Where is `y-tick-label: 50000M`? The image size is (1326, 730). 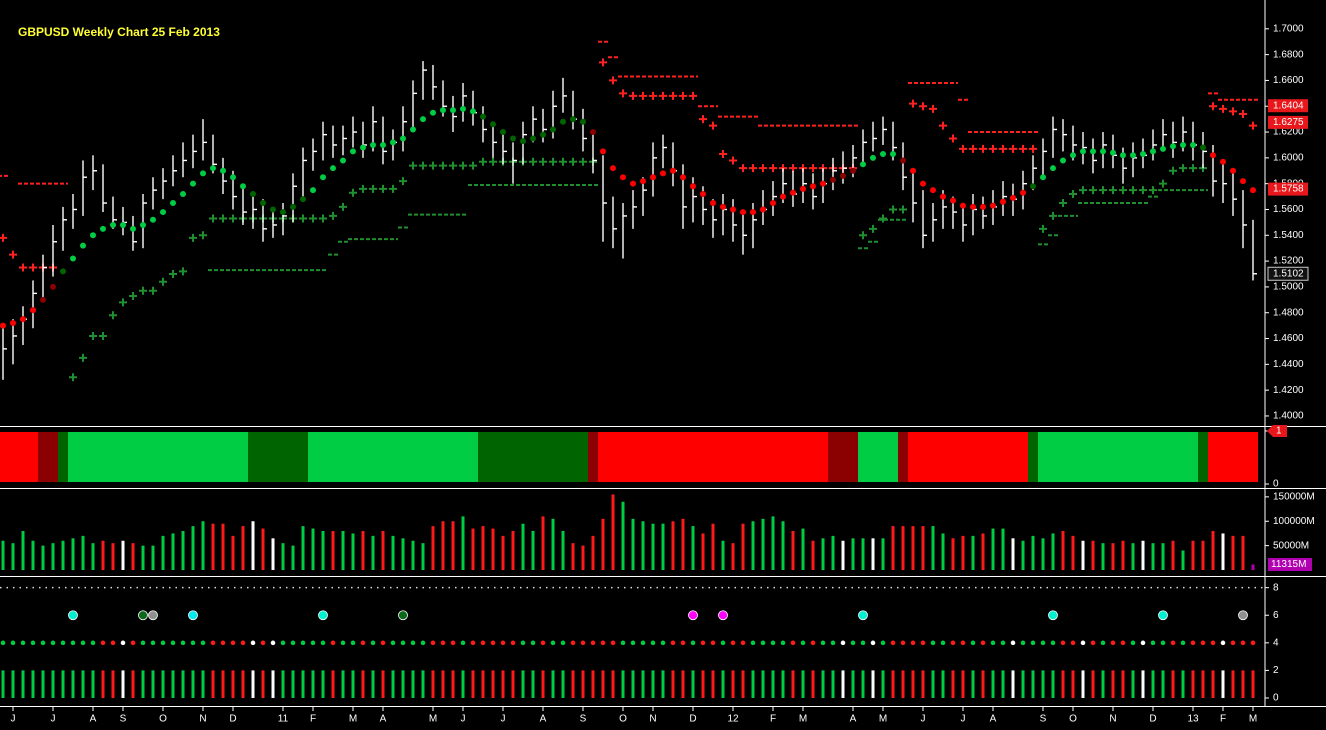
y-tick-label: 50000M is located at coordinates (1291, 545).